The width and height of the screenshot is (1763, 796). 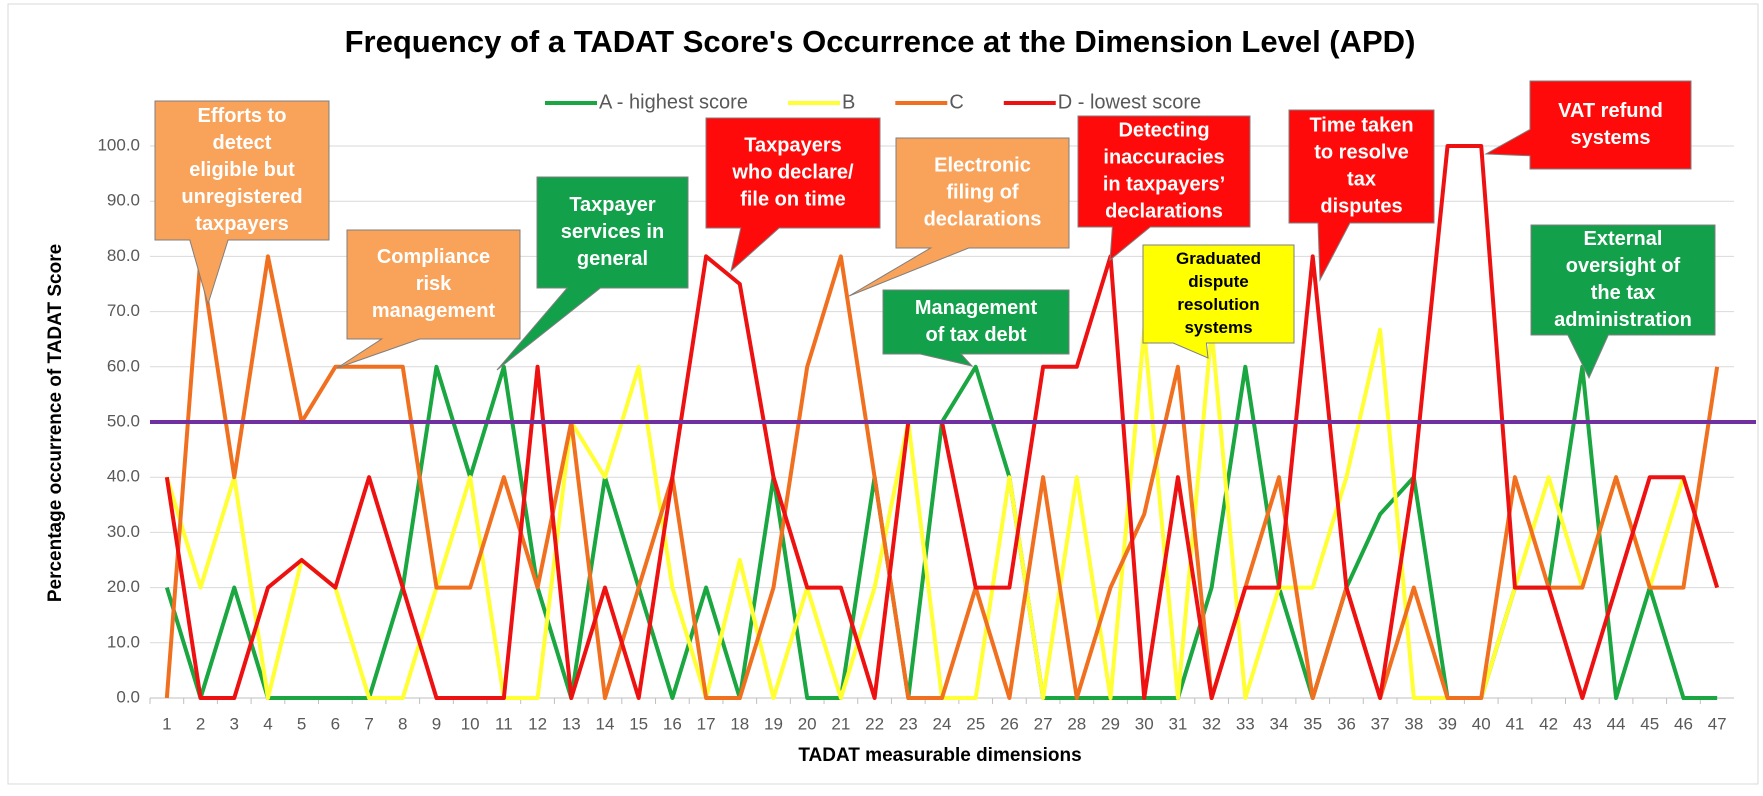 What do you see at coordinates (1211, 723) in the screenshot?
I see `x-tick-label: 32` at bounding box center [1211, 723].